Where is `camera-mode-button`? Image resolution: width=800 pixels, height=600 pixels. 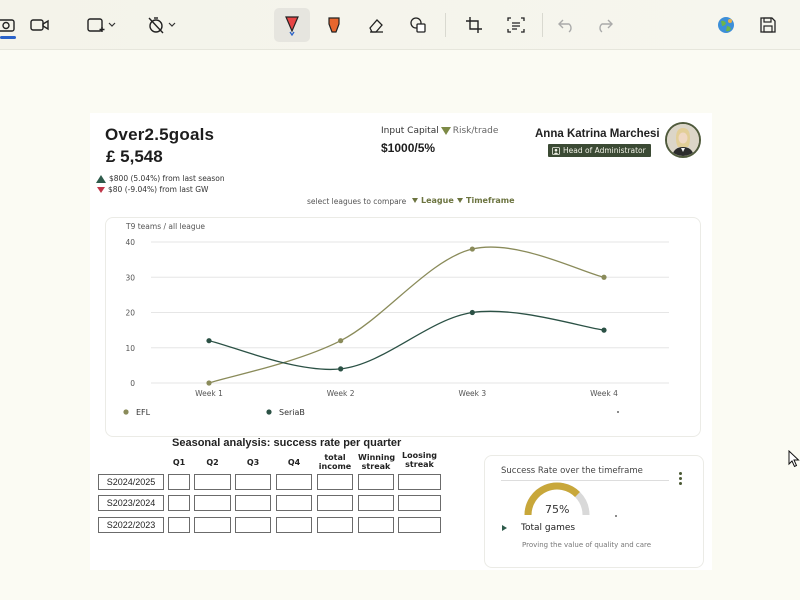 camera-mode-button is located at coordinates (12, 25).